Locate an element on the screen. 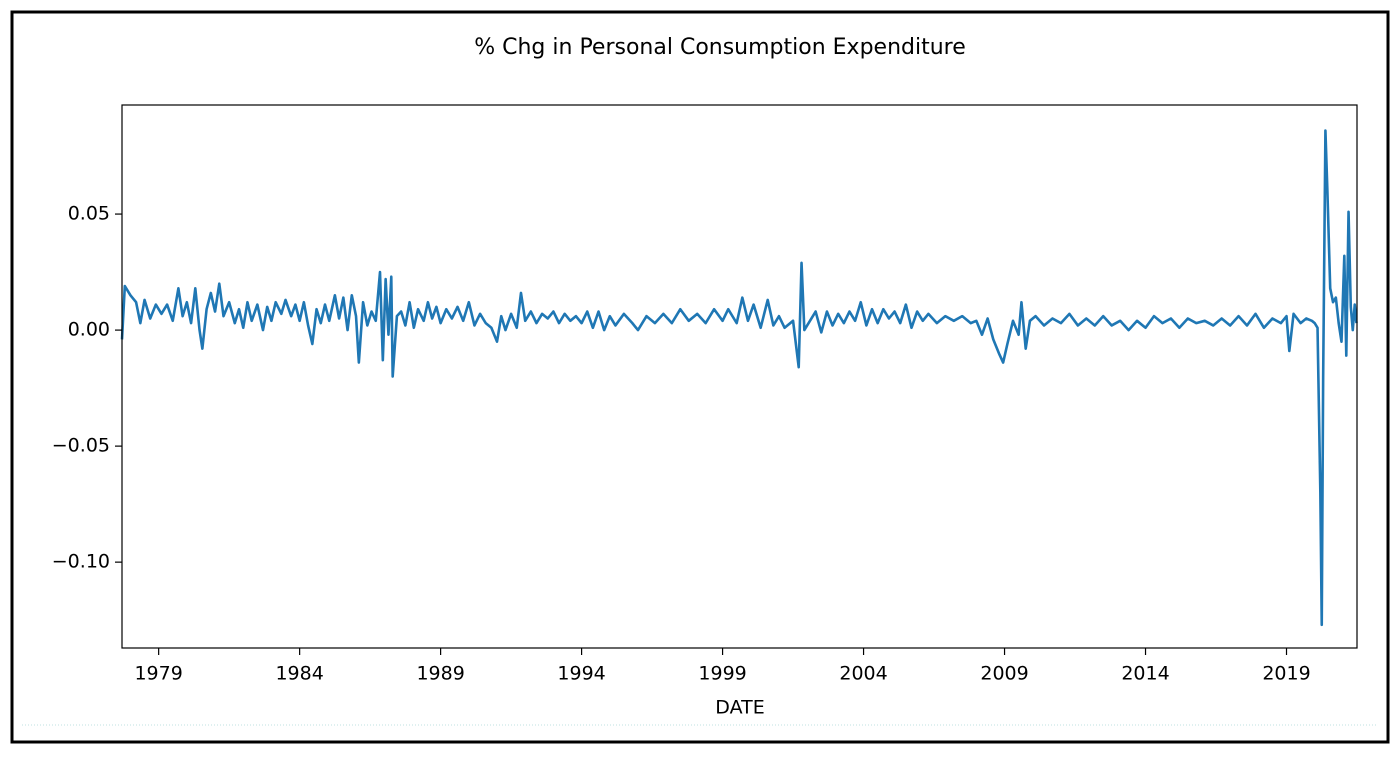 Image resolution: width=1400 pixels, height=758 pixels. y-tick-label: −0.10 is located at coordinates (81, 562).